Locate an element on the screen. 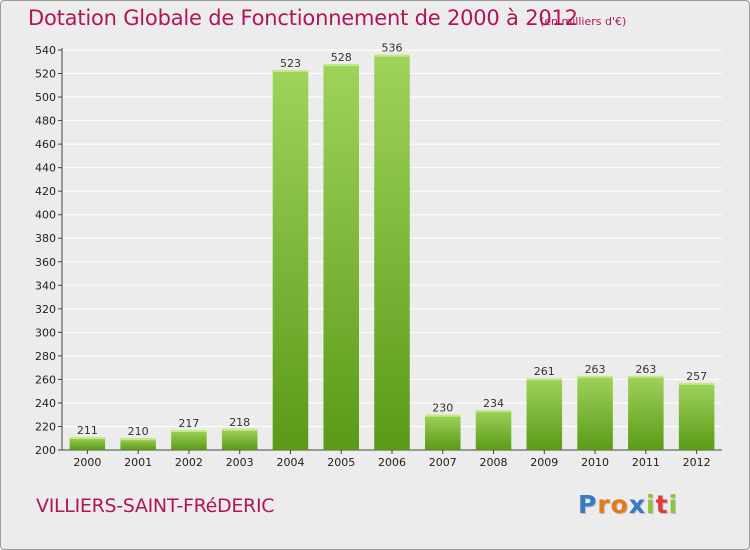  y-tick-label: 200 is located at coordinates (45, 450).